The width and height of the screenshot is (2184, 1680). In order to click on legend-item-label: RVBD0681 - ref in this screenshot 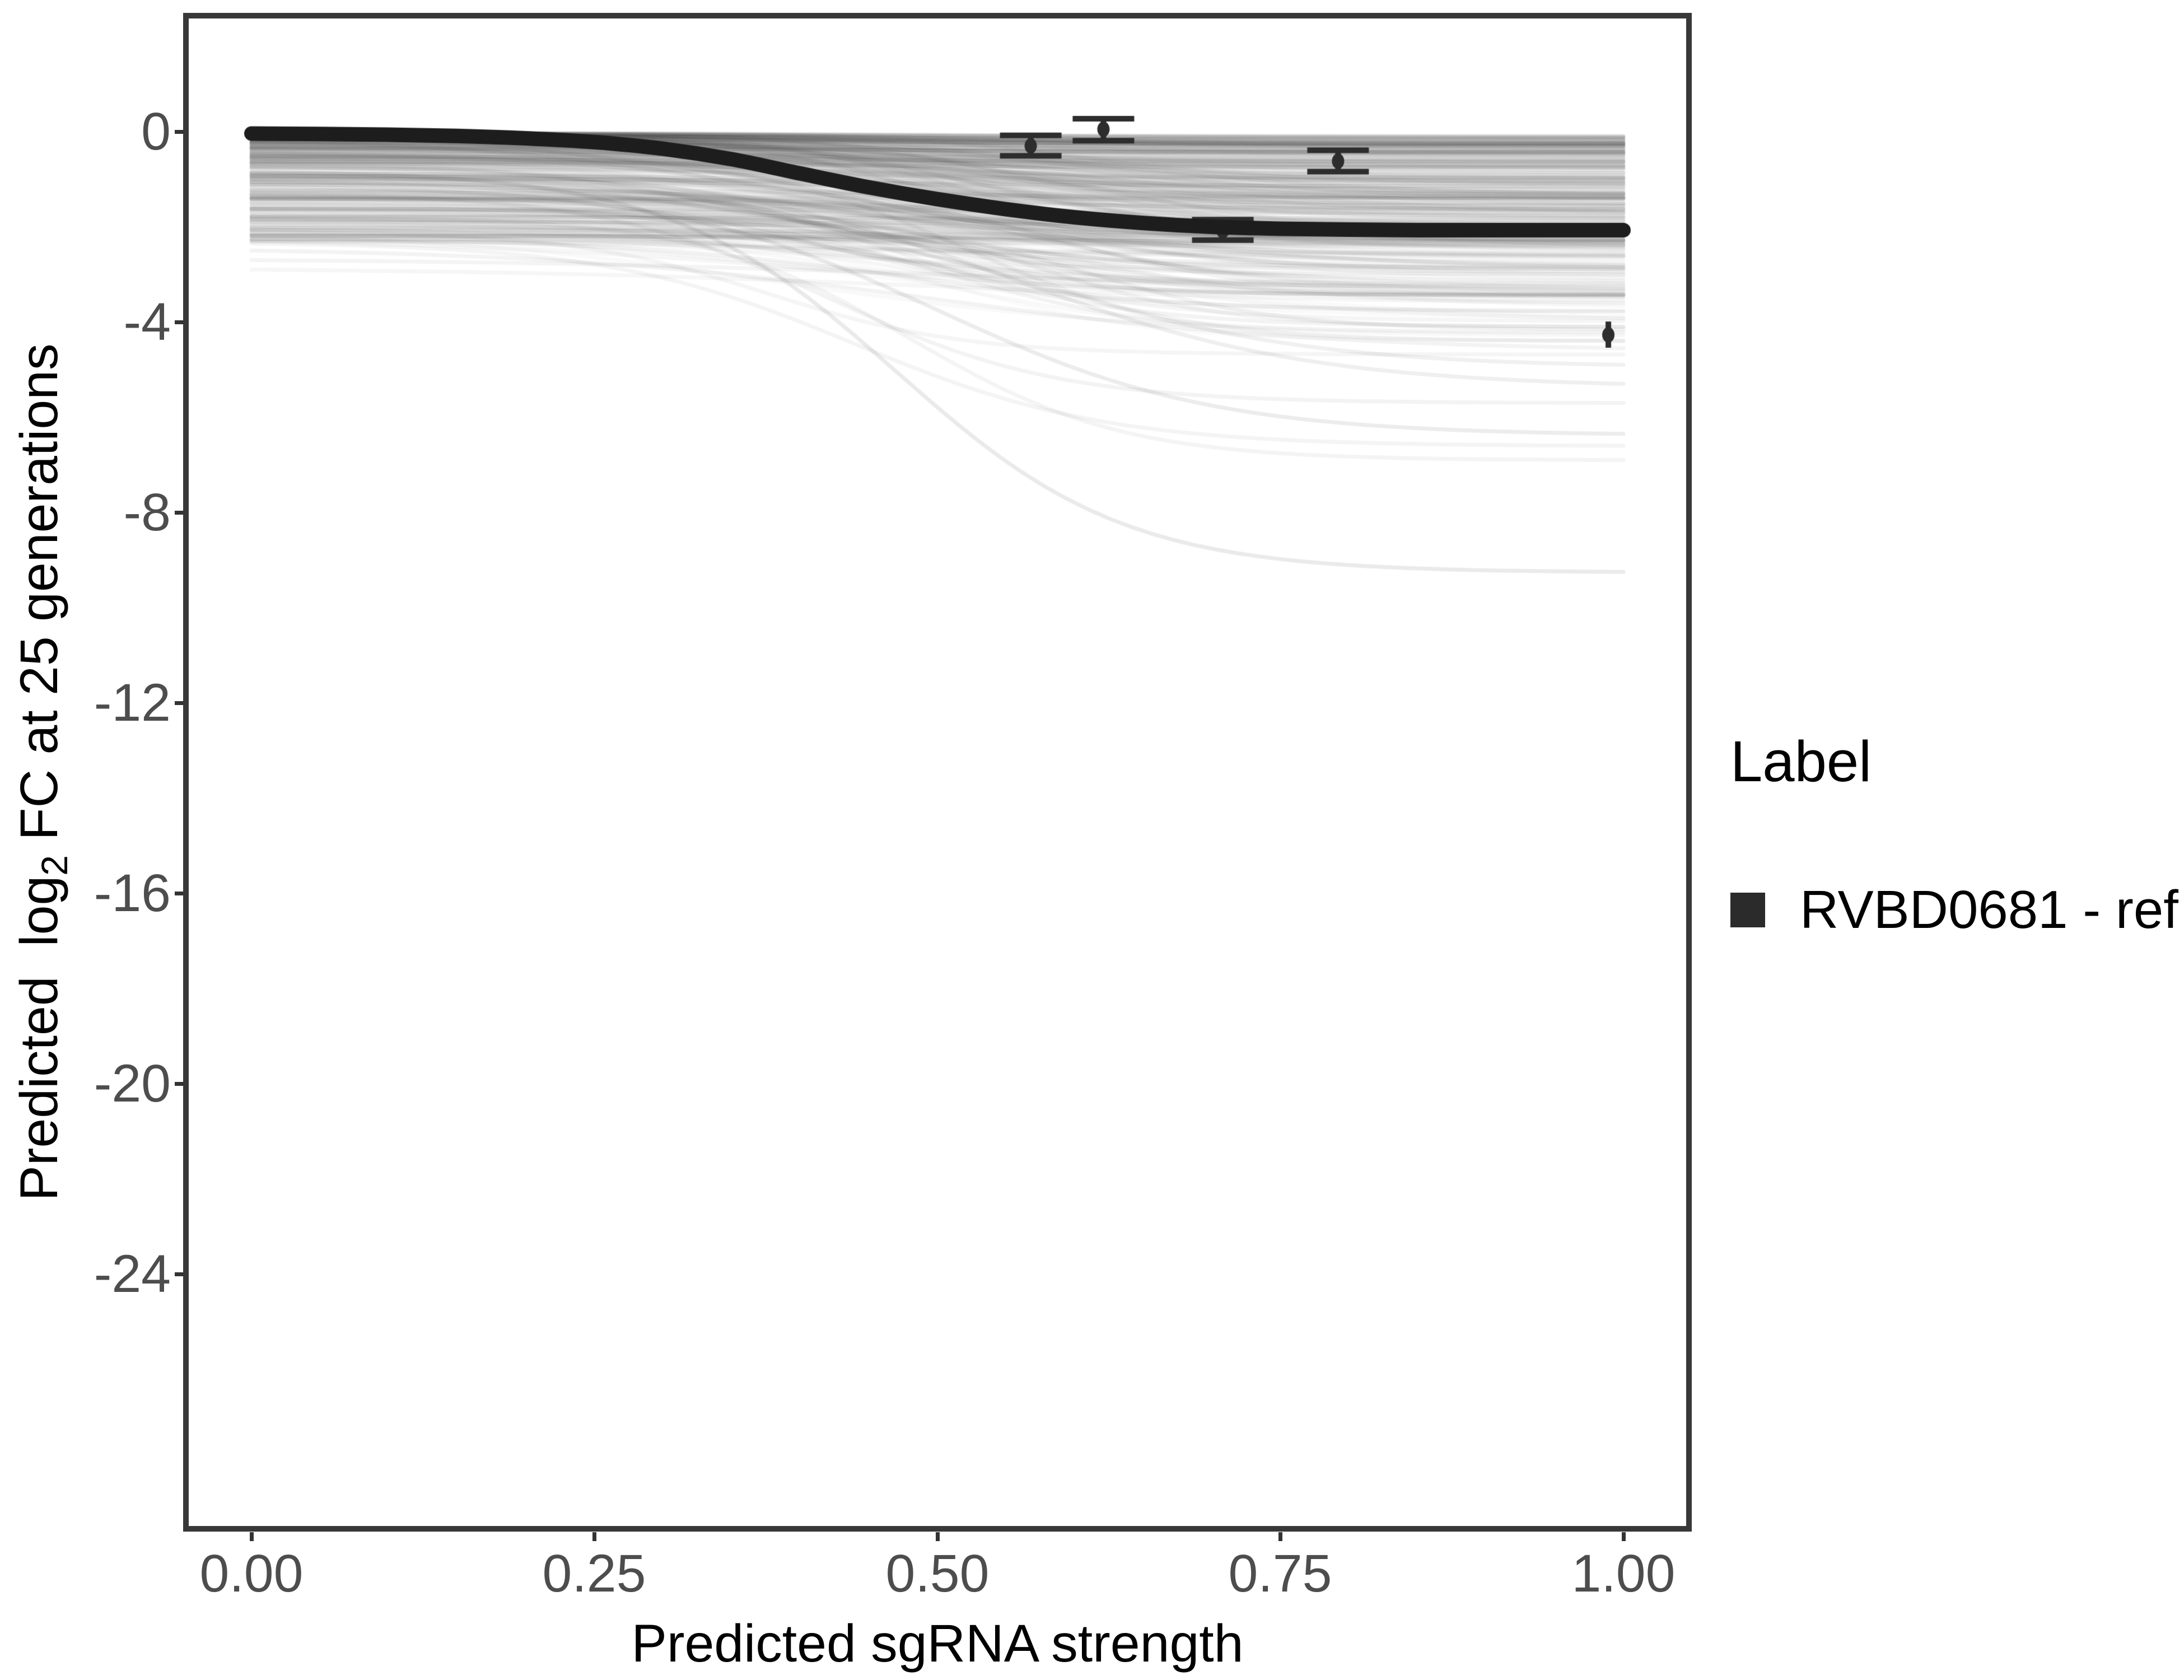, I will do `click(1989, 910)`.